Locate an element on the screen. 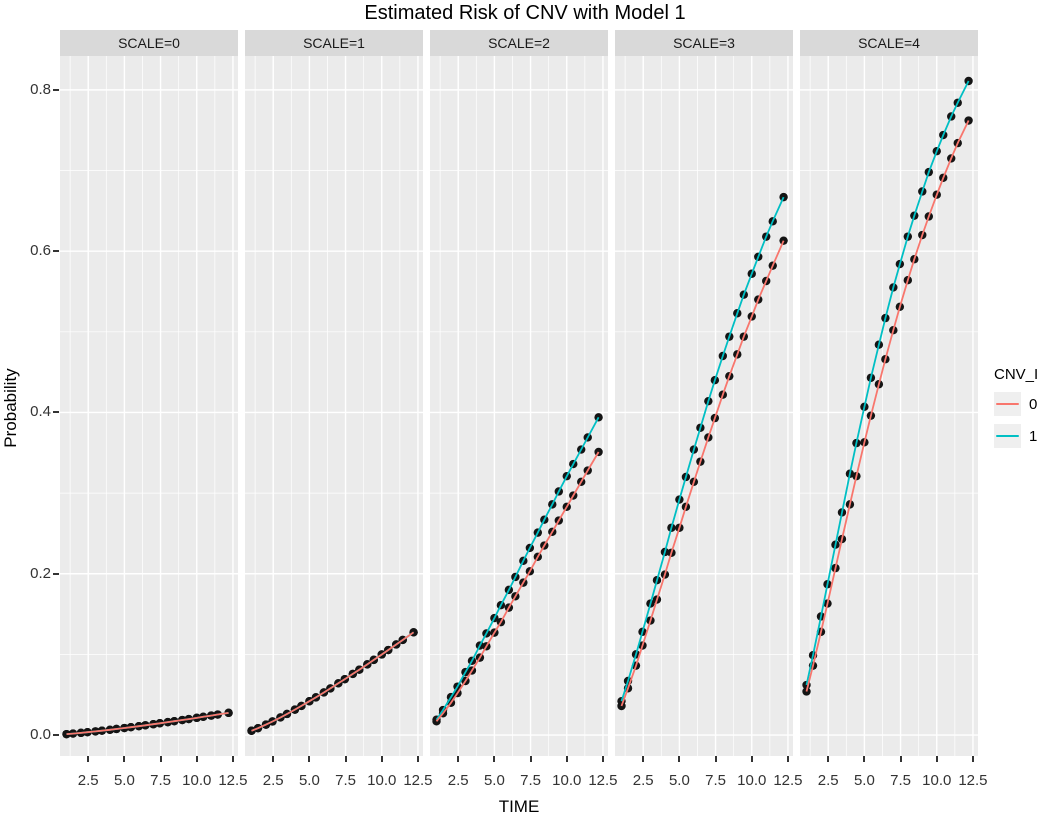 This screenshot has width=1050, height=821. facet-strip-label: SCALE=0 is located at coordinates (149, 43).